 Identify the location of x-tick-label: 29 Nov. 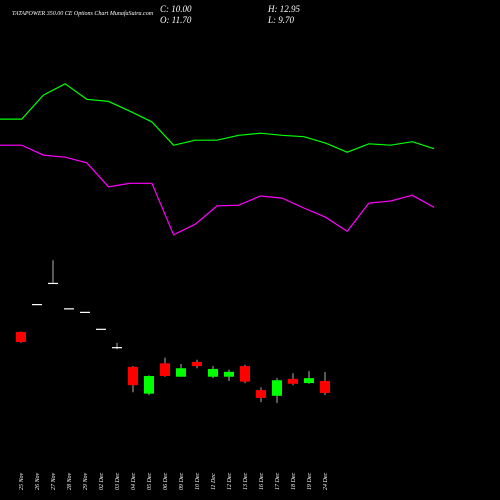
(86, 481).